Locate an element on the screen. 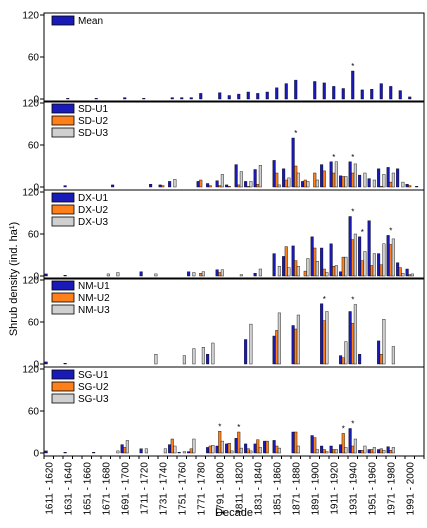  y-tick-label: 120 is located at coordinates (30, 281).